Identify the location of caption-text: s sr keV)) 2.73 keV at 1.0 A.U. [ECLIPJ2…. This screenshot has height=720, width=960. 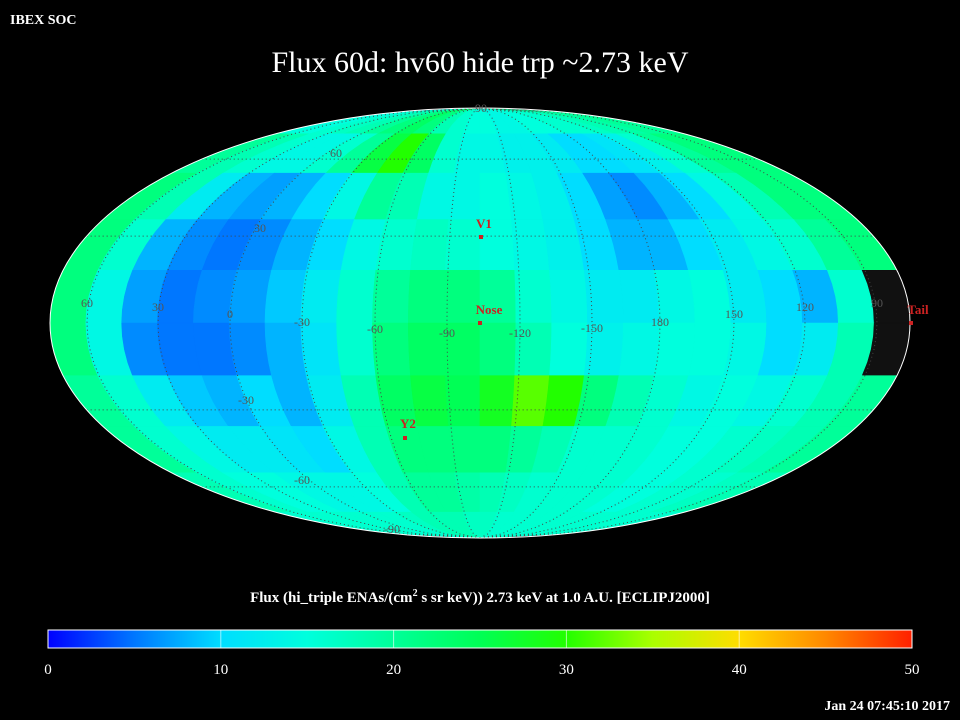
(564, 598).